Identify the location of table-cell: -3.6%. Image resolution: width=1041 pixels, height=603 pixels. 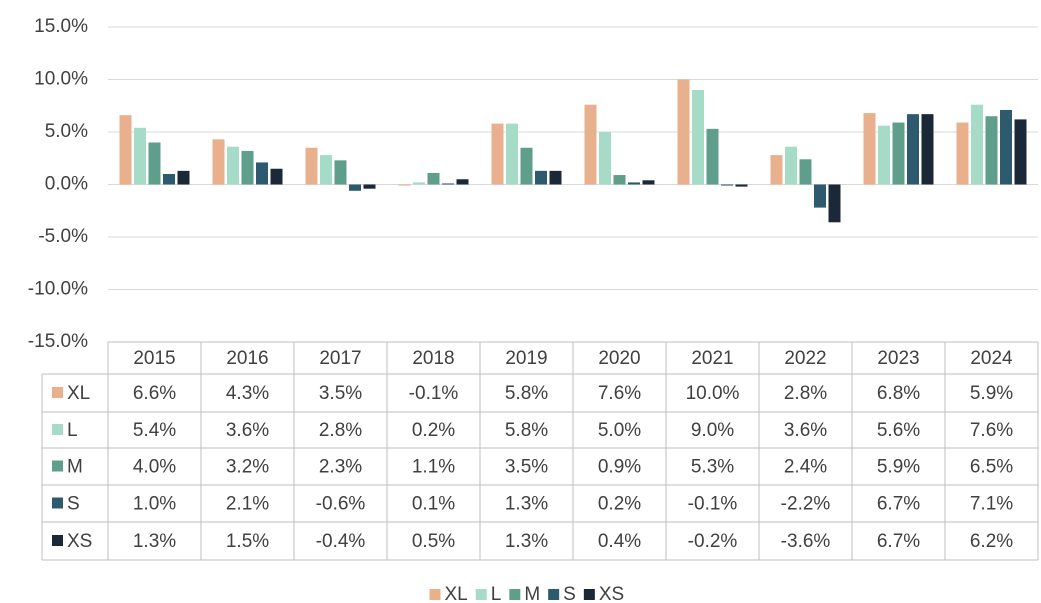
(806, 541).